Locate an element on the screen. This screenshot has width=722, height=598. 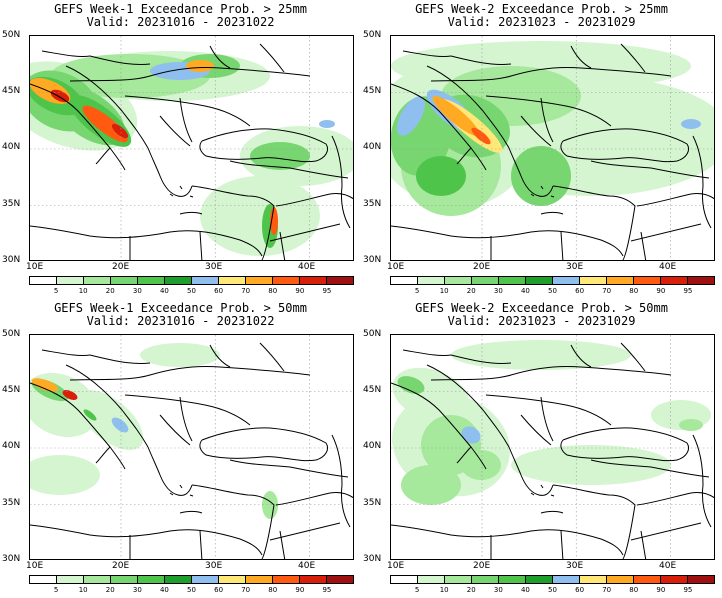
colorbar is located at coordinates (191, 280).